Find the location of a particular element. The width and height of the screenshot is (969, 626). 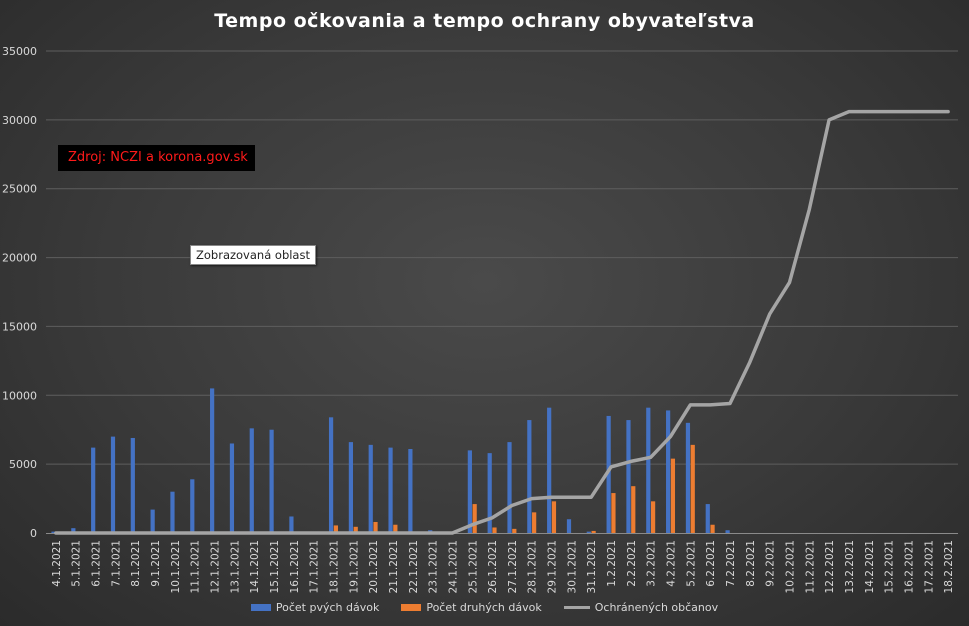

x-tick-label: 15.1.2021 is located at coordinates (275, 566).